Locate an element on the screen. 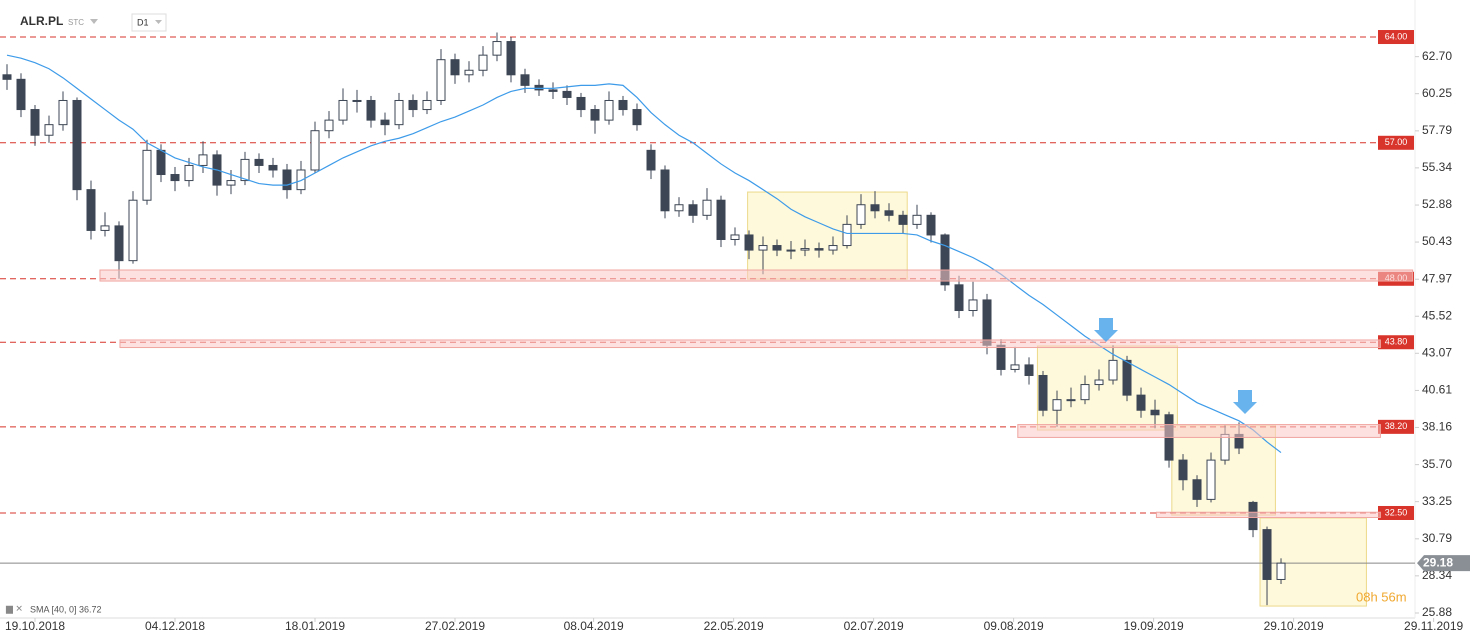 The height and width of the screenshot is (643, 1482). symbol: ALR.PL is located at coordinates (41, 21).